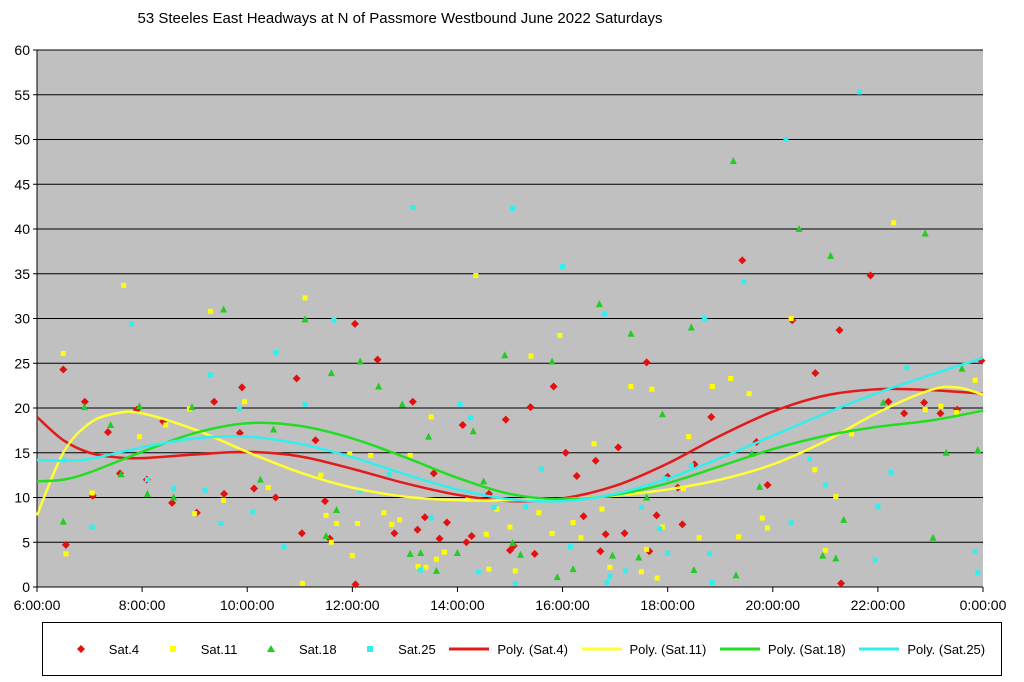 The width and height of the screenshot is (1024, 682). What do you see at coordinates (26, 542) in the screenshot?
I see `y-tick-label: 5` at bounding box center [26, 542].